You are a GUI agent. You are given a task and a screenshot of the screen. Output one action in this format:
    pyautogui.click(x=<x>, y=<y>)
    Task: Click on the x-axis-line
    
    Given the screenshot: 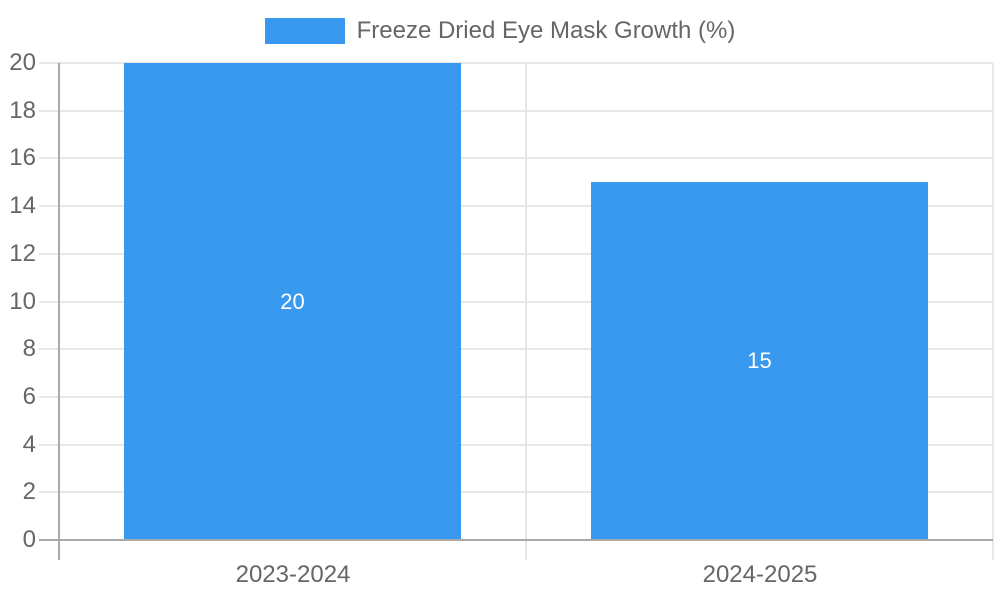 What is the action you would take?
    pyautogui.click(x=516, y=540)
    